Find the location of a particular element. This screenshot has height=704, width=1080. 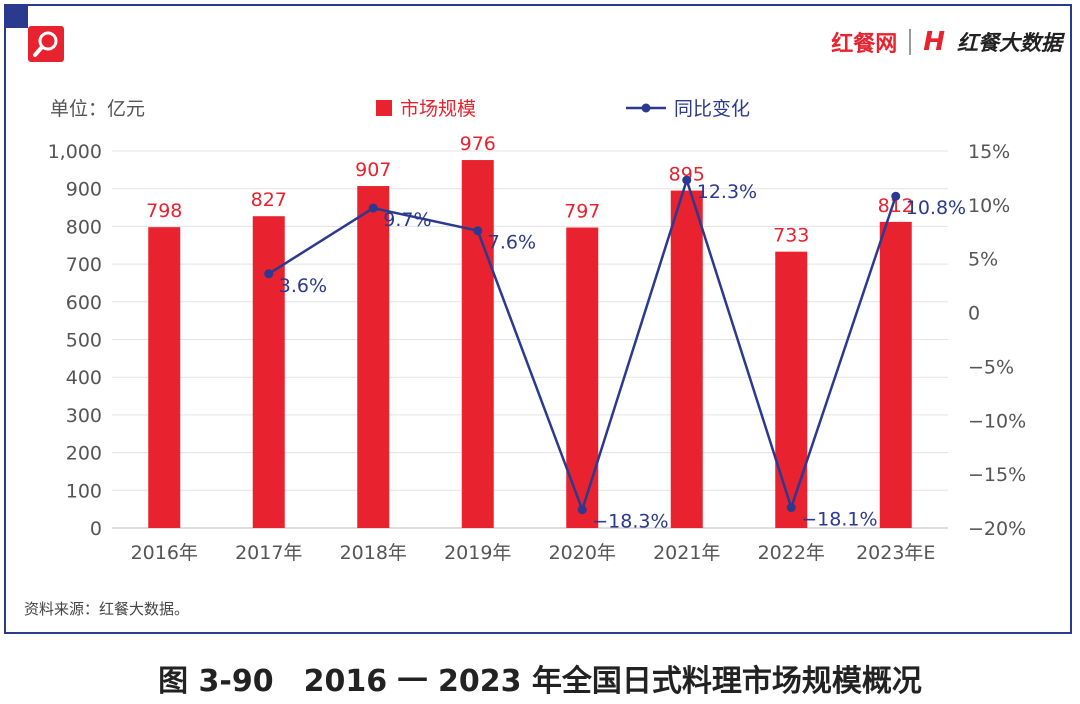

legend-bar-label: 市场规模 is located at coordinates (438, 109).